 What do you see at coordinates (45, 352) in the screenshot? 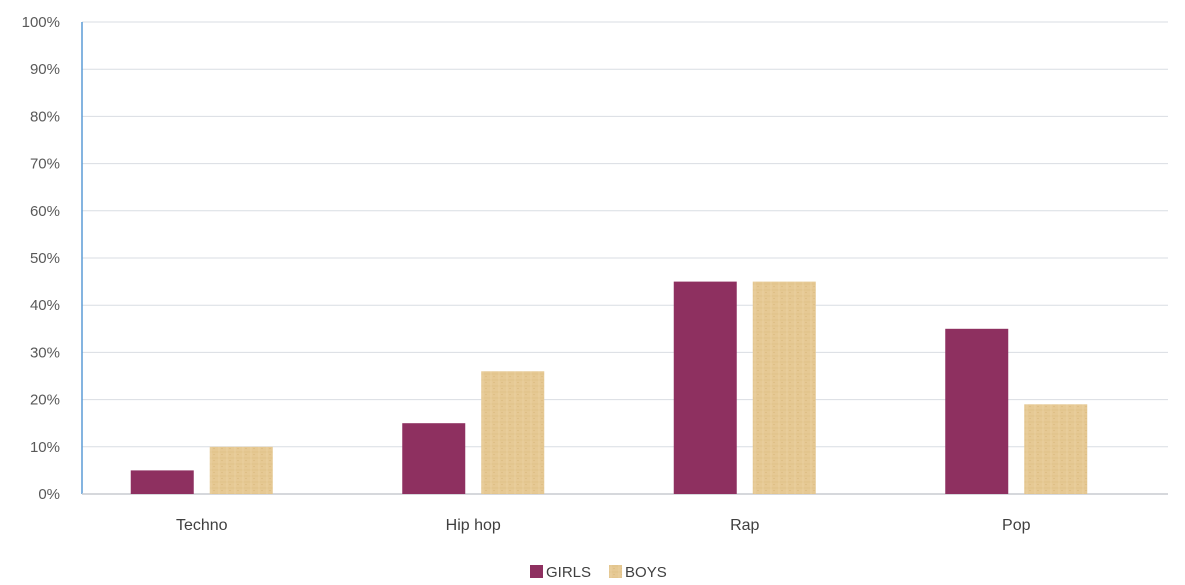
I see `y-tick-label: 30%` at bounding box center [45, 352].